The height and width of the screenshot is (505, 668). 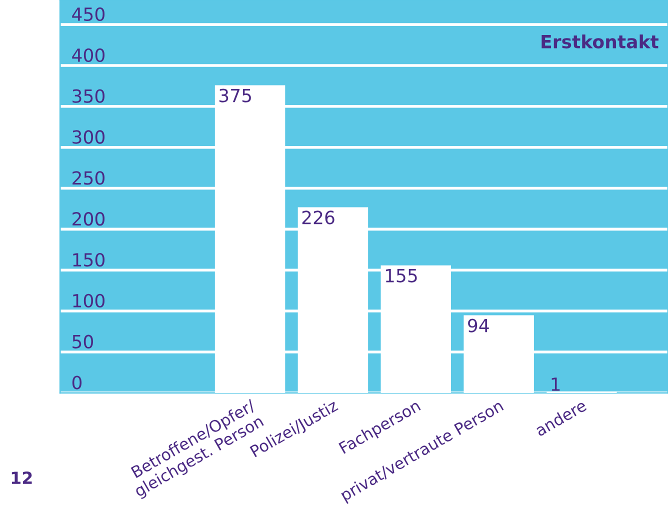 I want to click on data-label: 1, so click(x=556, y=384).